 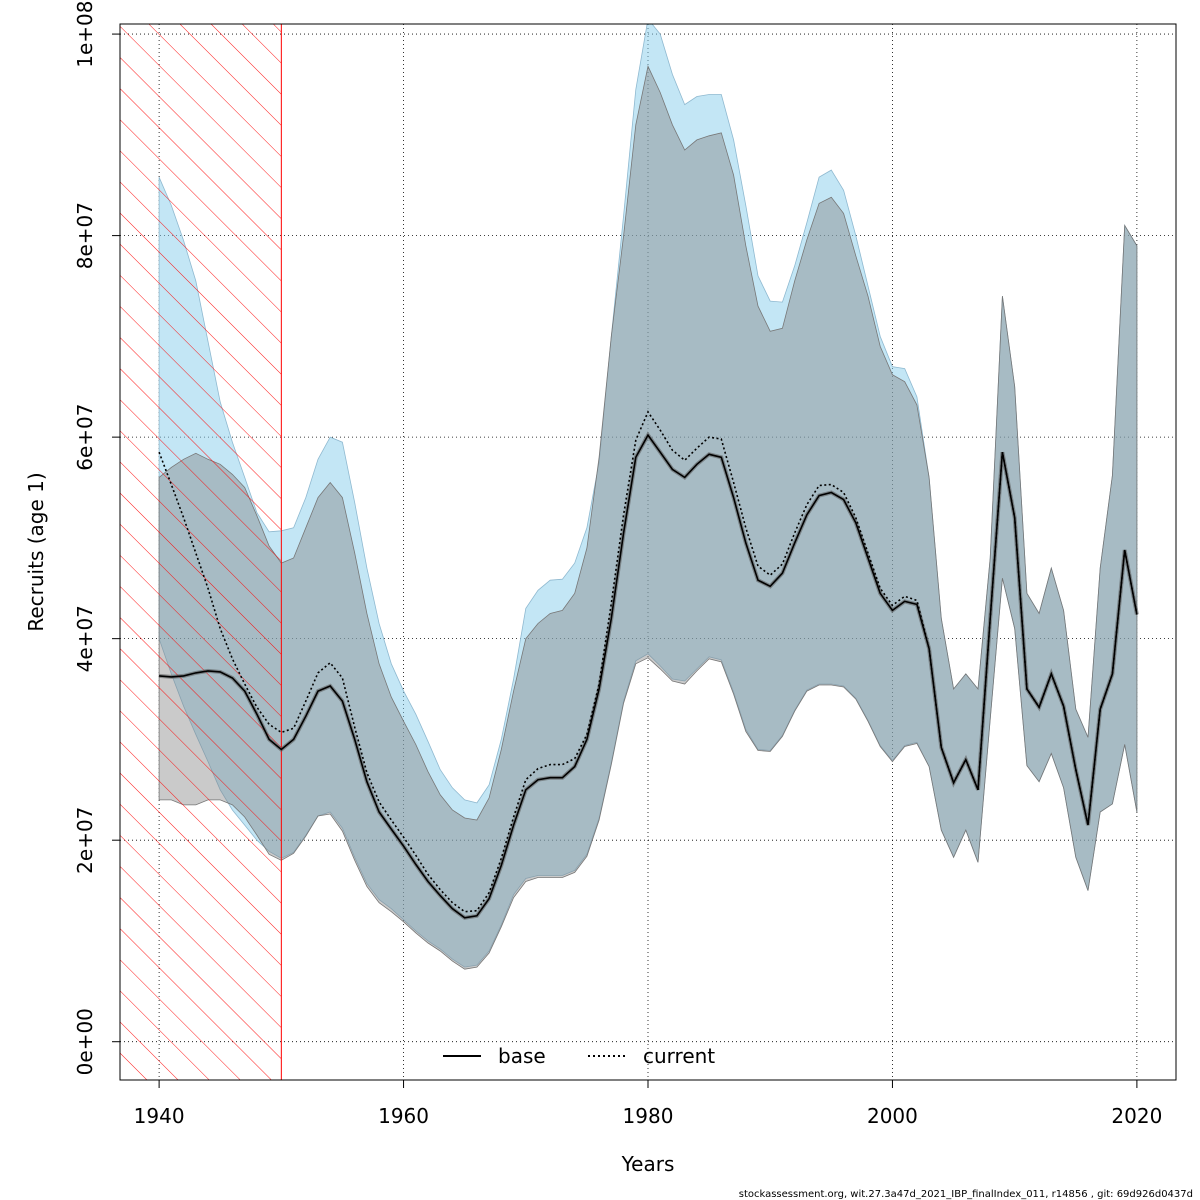 I want to click on y-tick-label: 6e+07, so click(x=85, y=436).